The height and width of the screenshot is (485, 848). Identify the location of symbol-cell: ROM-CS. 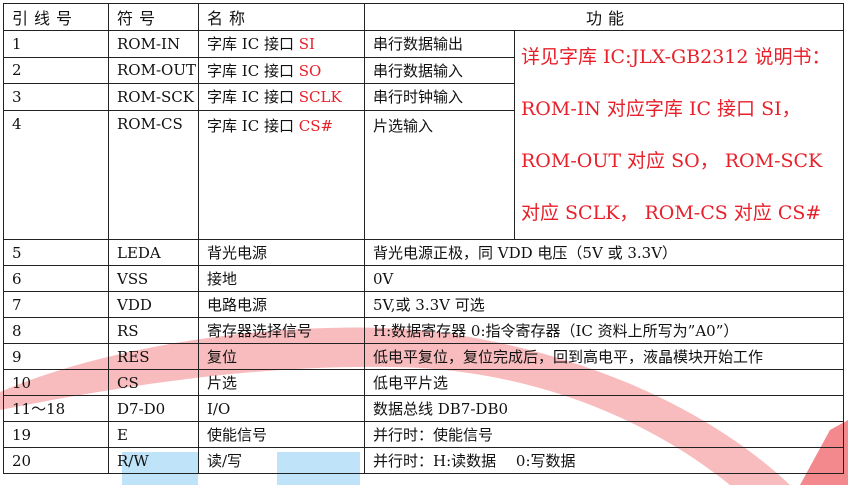
(153, 174).